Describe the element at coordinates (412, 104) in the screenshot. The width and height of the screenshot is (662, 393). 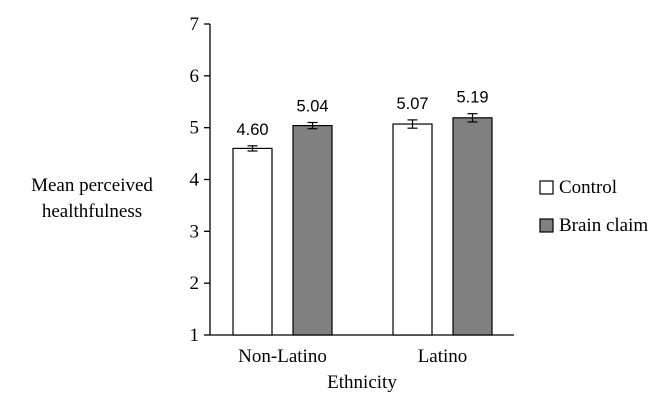
I see `data-label: 5.07` at that location.